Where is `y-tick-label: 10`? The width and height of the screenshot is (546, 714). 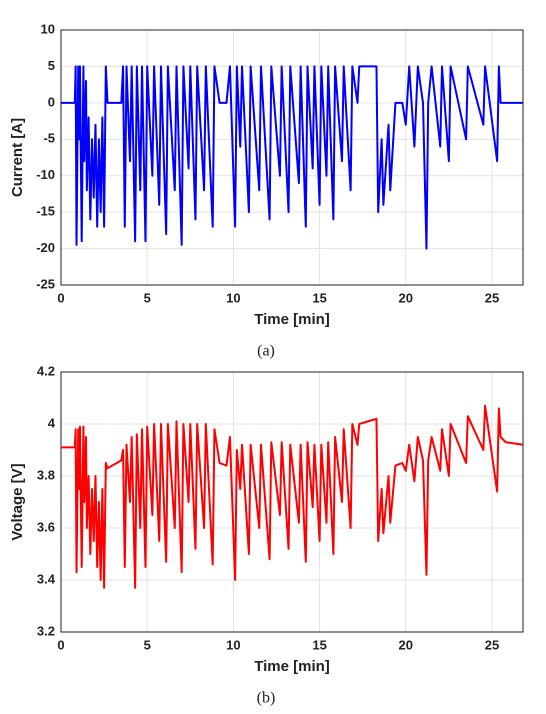 y-tick-label: 10 is located at coordinates (48, 28).